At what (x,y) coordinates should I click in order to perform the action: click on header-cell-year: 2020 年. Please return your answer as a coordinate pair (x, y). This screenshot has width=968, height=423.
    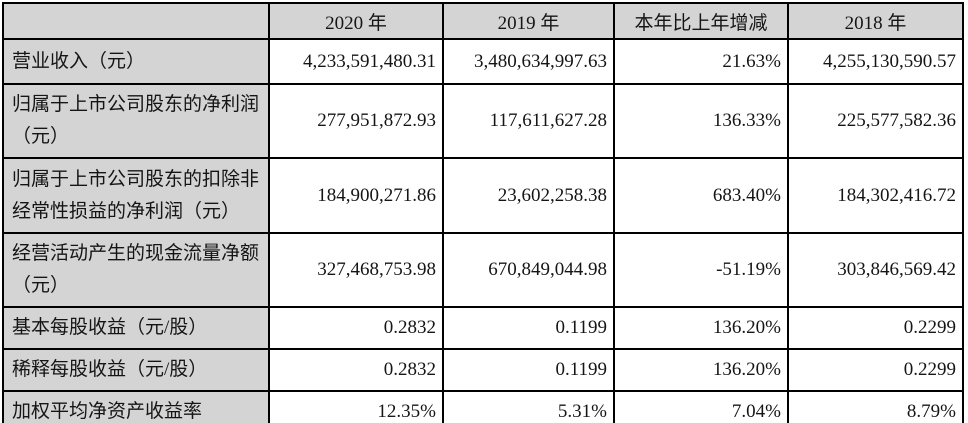
    Looking at the image, I should click on (356, 21).